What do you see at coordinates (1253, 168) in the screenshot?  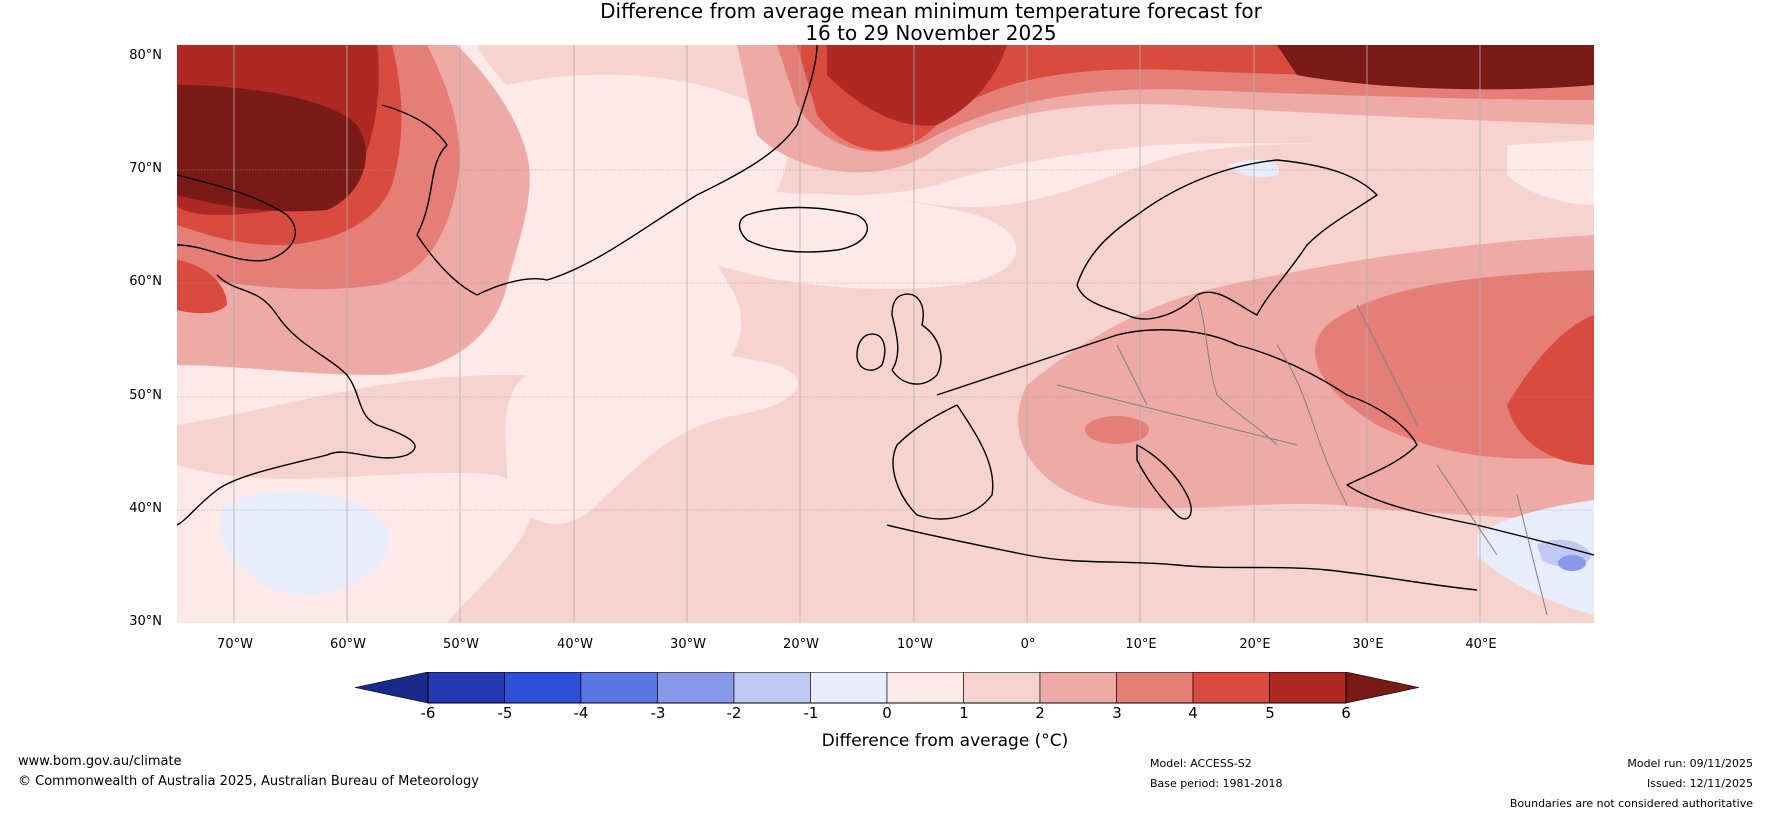 I see `anomaly-patch-cool-norway` at bounding box center [1253, 168].